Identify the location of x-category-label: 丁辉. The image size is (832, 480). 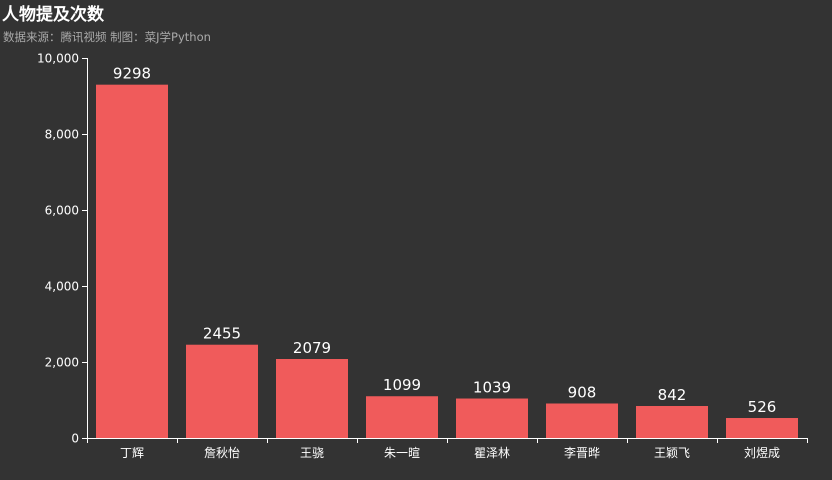
(132, 453).